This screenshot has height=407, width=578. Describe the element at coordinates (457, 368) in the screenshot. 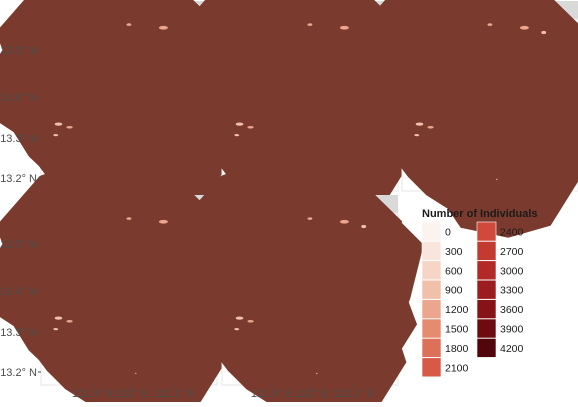

I see `legend-label: 2100` at that location.